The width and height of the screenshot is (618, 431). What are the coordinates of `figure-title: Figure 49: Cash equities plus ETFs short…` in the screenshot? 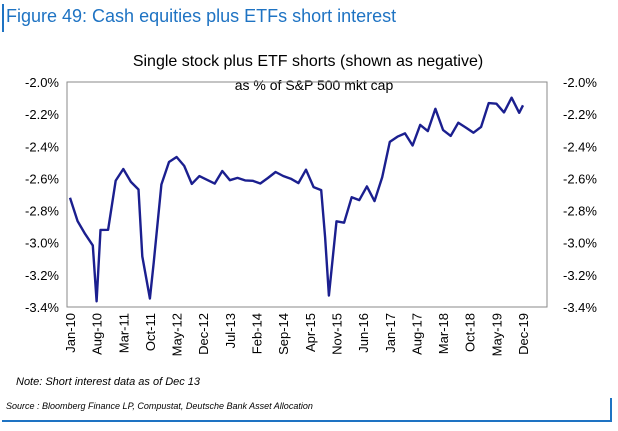 It's located at (201, 16).